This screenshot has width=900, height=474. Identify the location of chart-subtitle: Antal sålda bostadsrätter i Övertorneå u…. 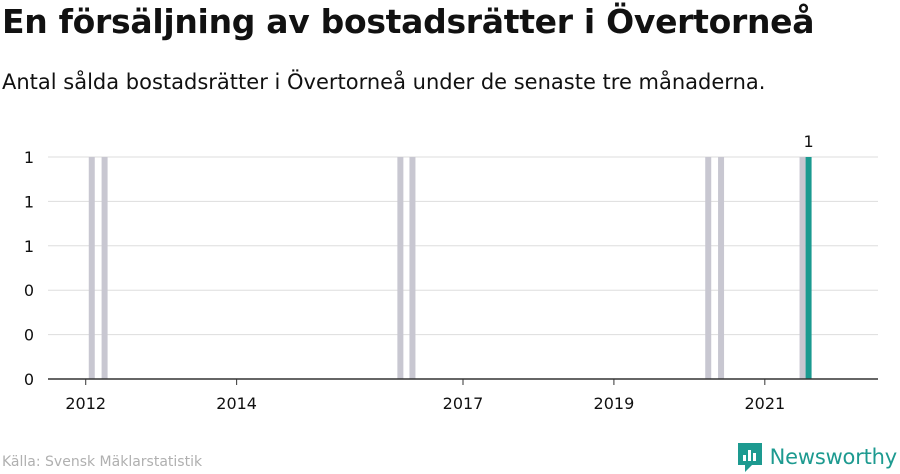
(384, 82).